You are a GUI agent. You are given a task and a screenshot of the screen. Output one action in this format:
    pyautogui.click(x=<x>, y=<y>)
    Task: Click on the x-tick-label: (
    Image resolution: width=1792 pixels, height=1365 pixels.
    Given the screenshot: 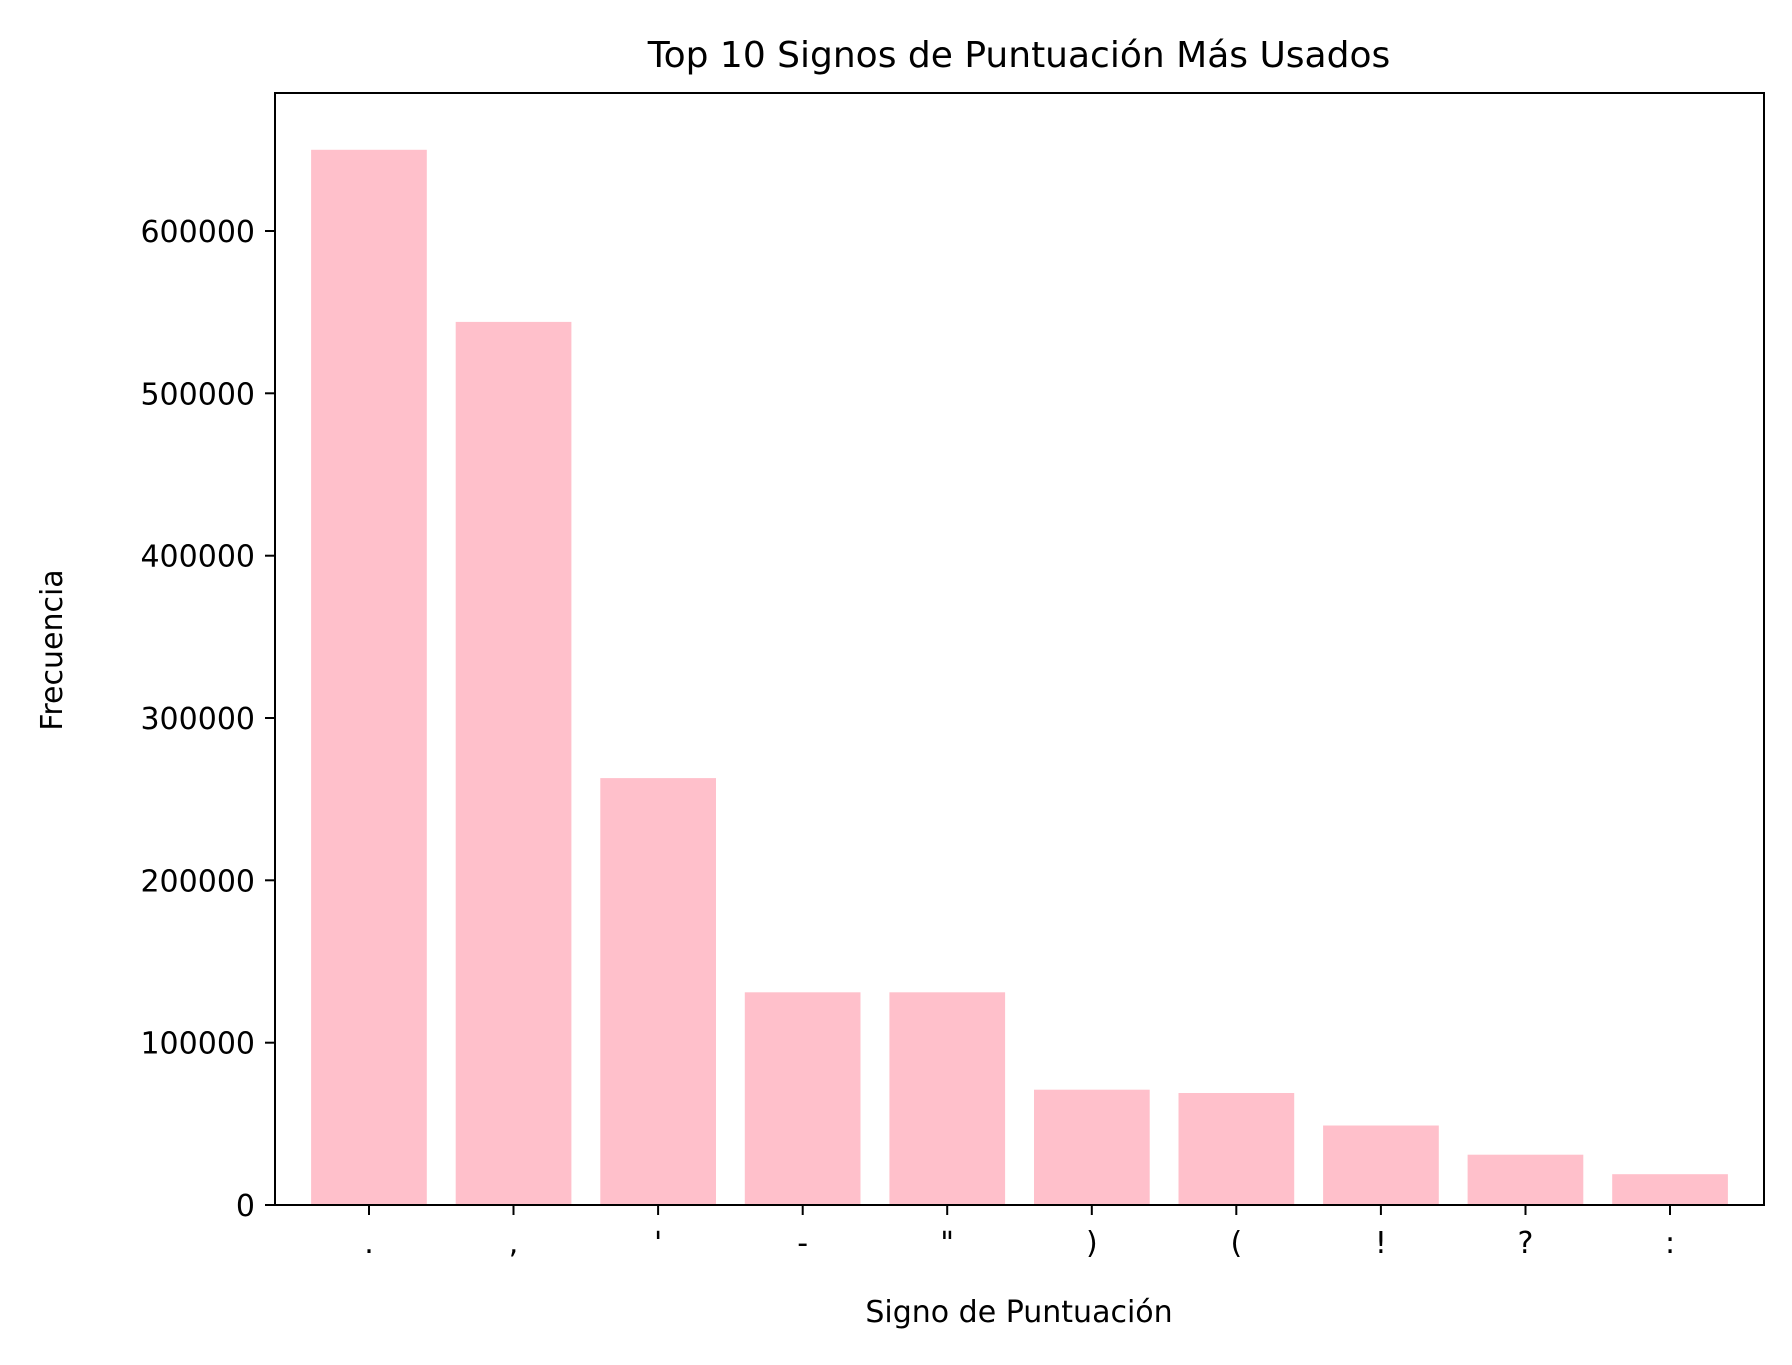 What is the action you would take?
    pyautogui.click(x=1236, y=1243)
    